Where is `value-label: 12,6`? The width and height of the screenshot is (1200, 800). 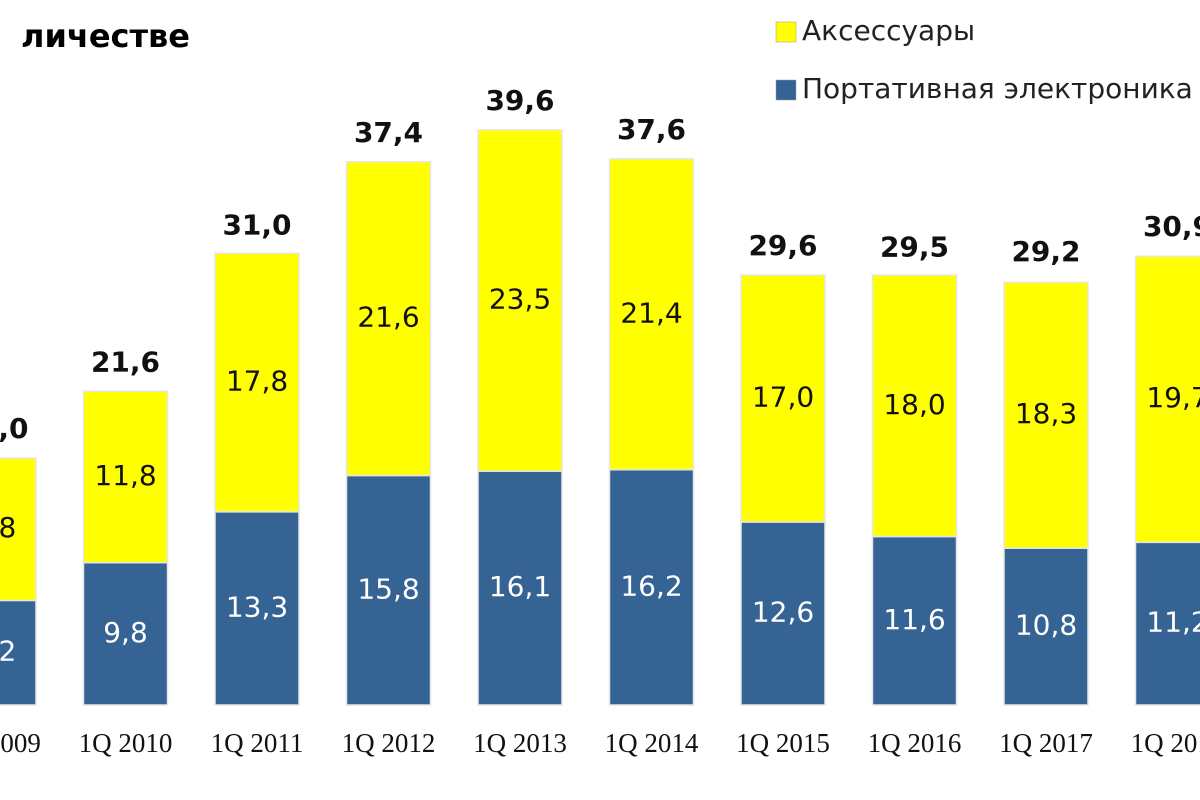 value-label: 12,6 is located at coordinates (783, 611).